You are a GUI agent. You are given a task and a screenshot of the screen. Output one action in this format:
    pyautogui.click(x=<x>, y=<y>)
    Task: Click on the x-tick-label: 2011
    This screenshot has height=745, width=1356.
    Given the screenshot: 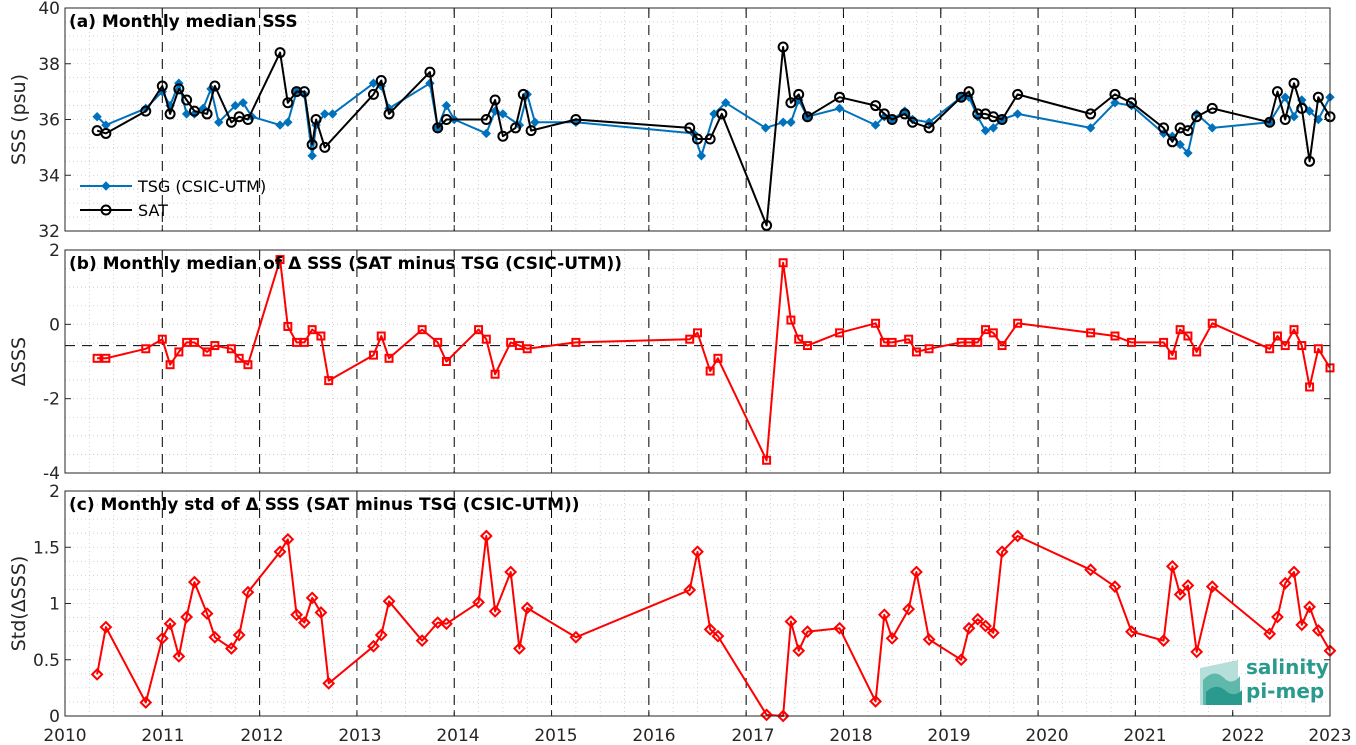 What is the action you would take?
    pyautogui.click(x=162, y=735)
    